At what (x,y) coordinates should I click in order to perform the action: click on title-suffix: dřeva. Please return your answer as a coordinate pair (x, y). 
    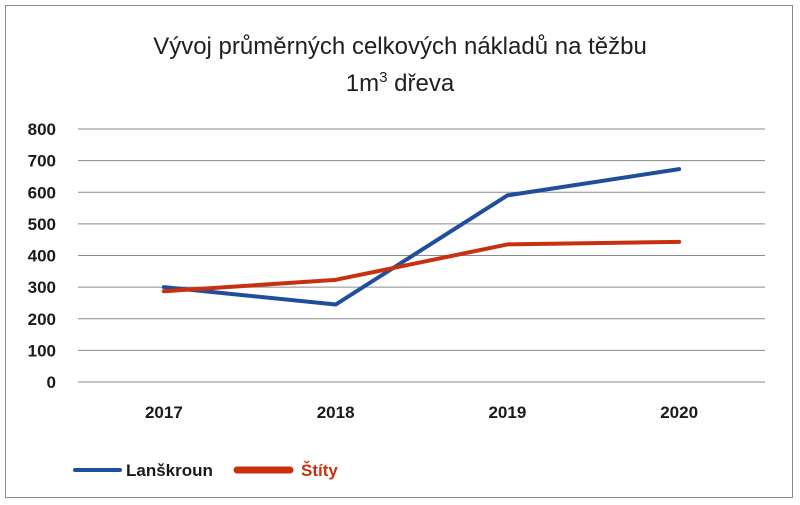
    Looking at the image, I should click on (420, 83).